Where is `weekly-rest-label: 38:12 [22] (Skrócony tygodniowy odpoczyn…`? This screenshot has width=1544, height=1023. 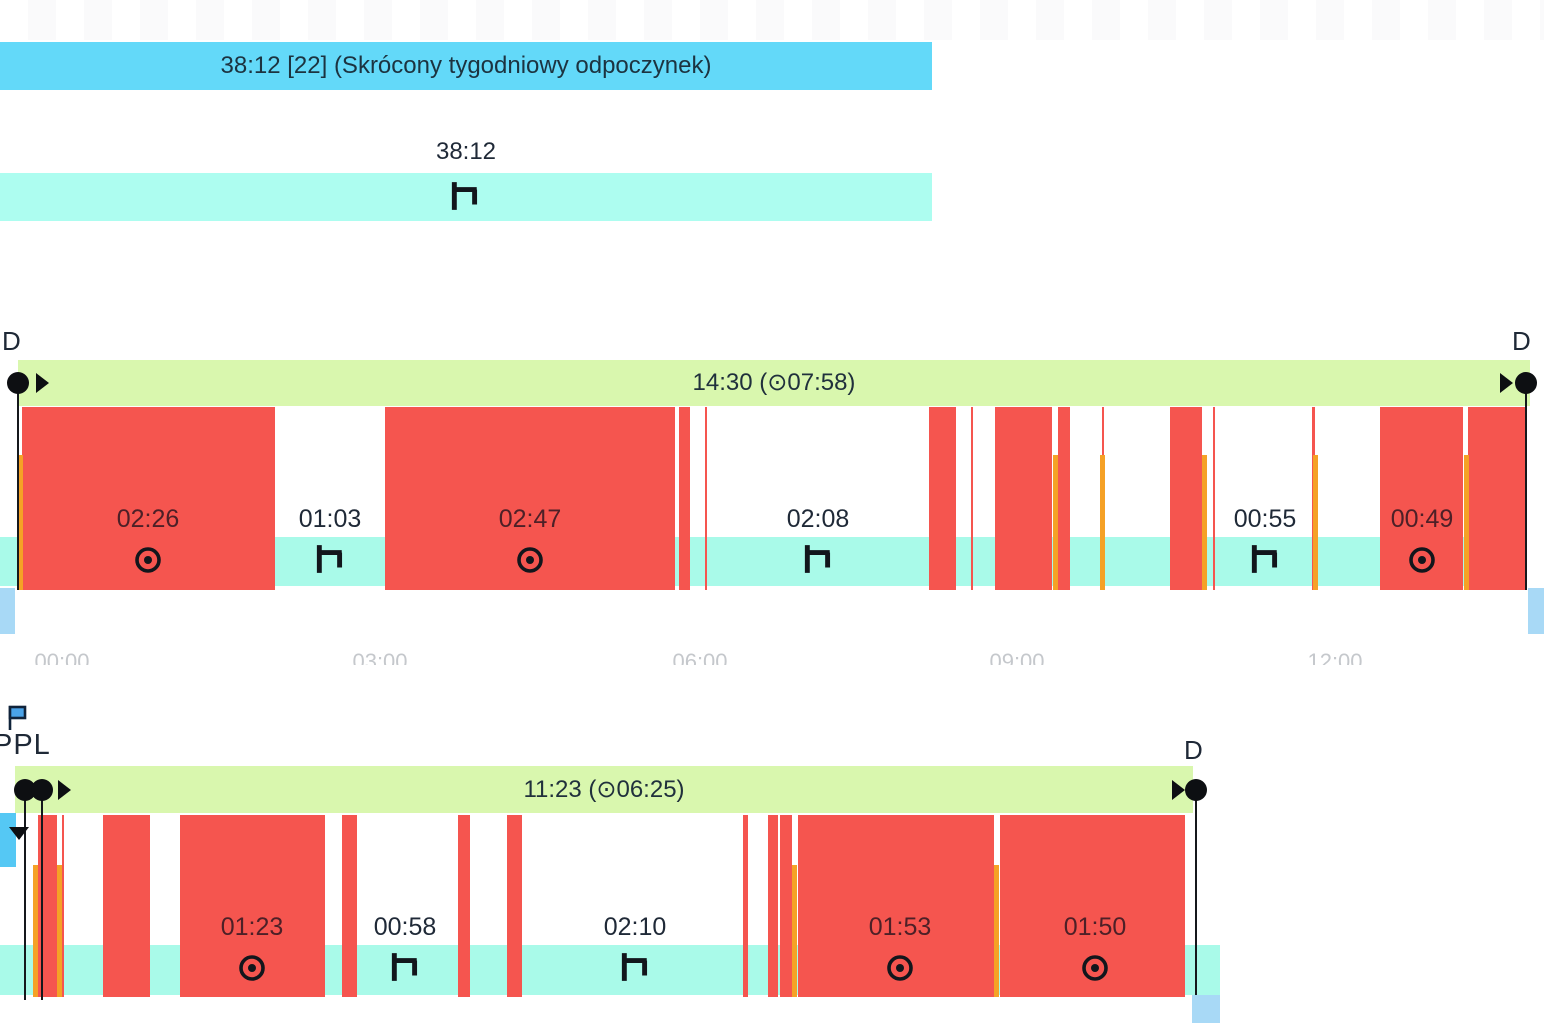 weekly-rest-label: 38:12 [22] (Skrócony tygodniowy odpoczyn… is located at coordinates (466, 65).